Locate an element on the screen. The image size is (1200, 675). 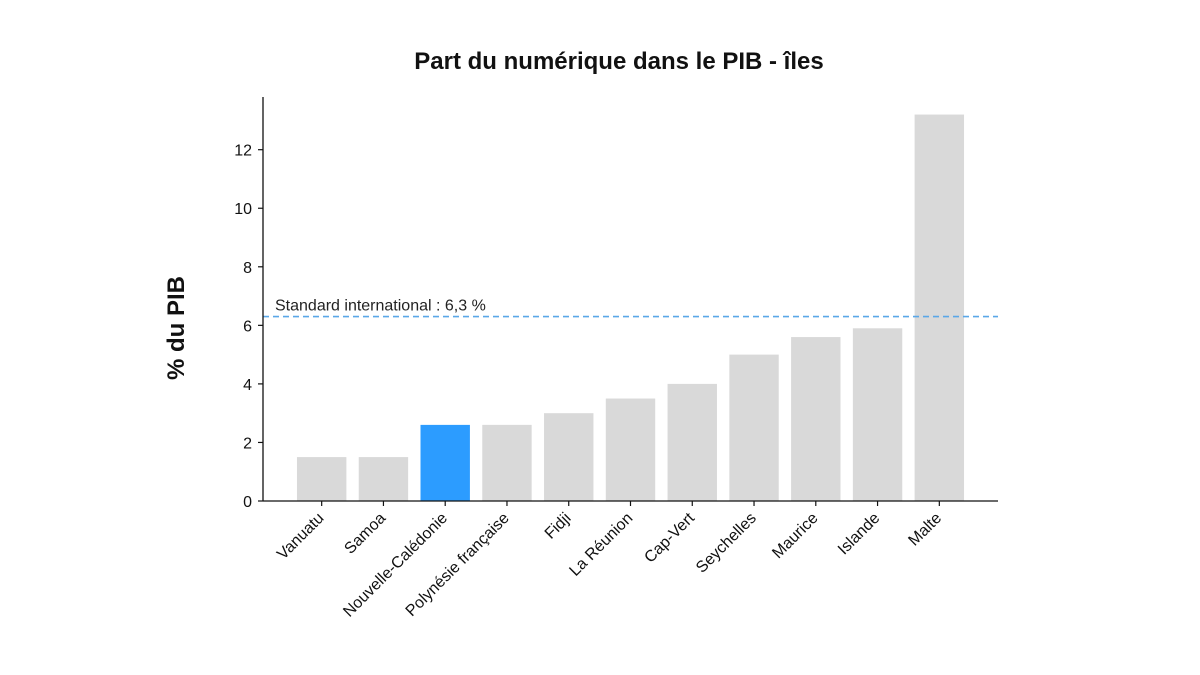
bar-vanuatu is located at coordinates (321, 479).